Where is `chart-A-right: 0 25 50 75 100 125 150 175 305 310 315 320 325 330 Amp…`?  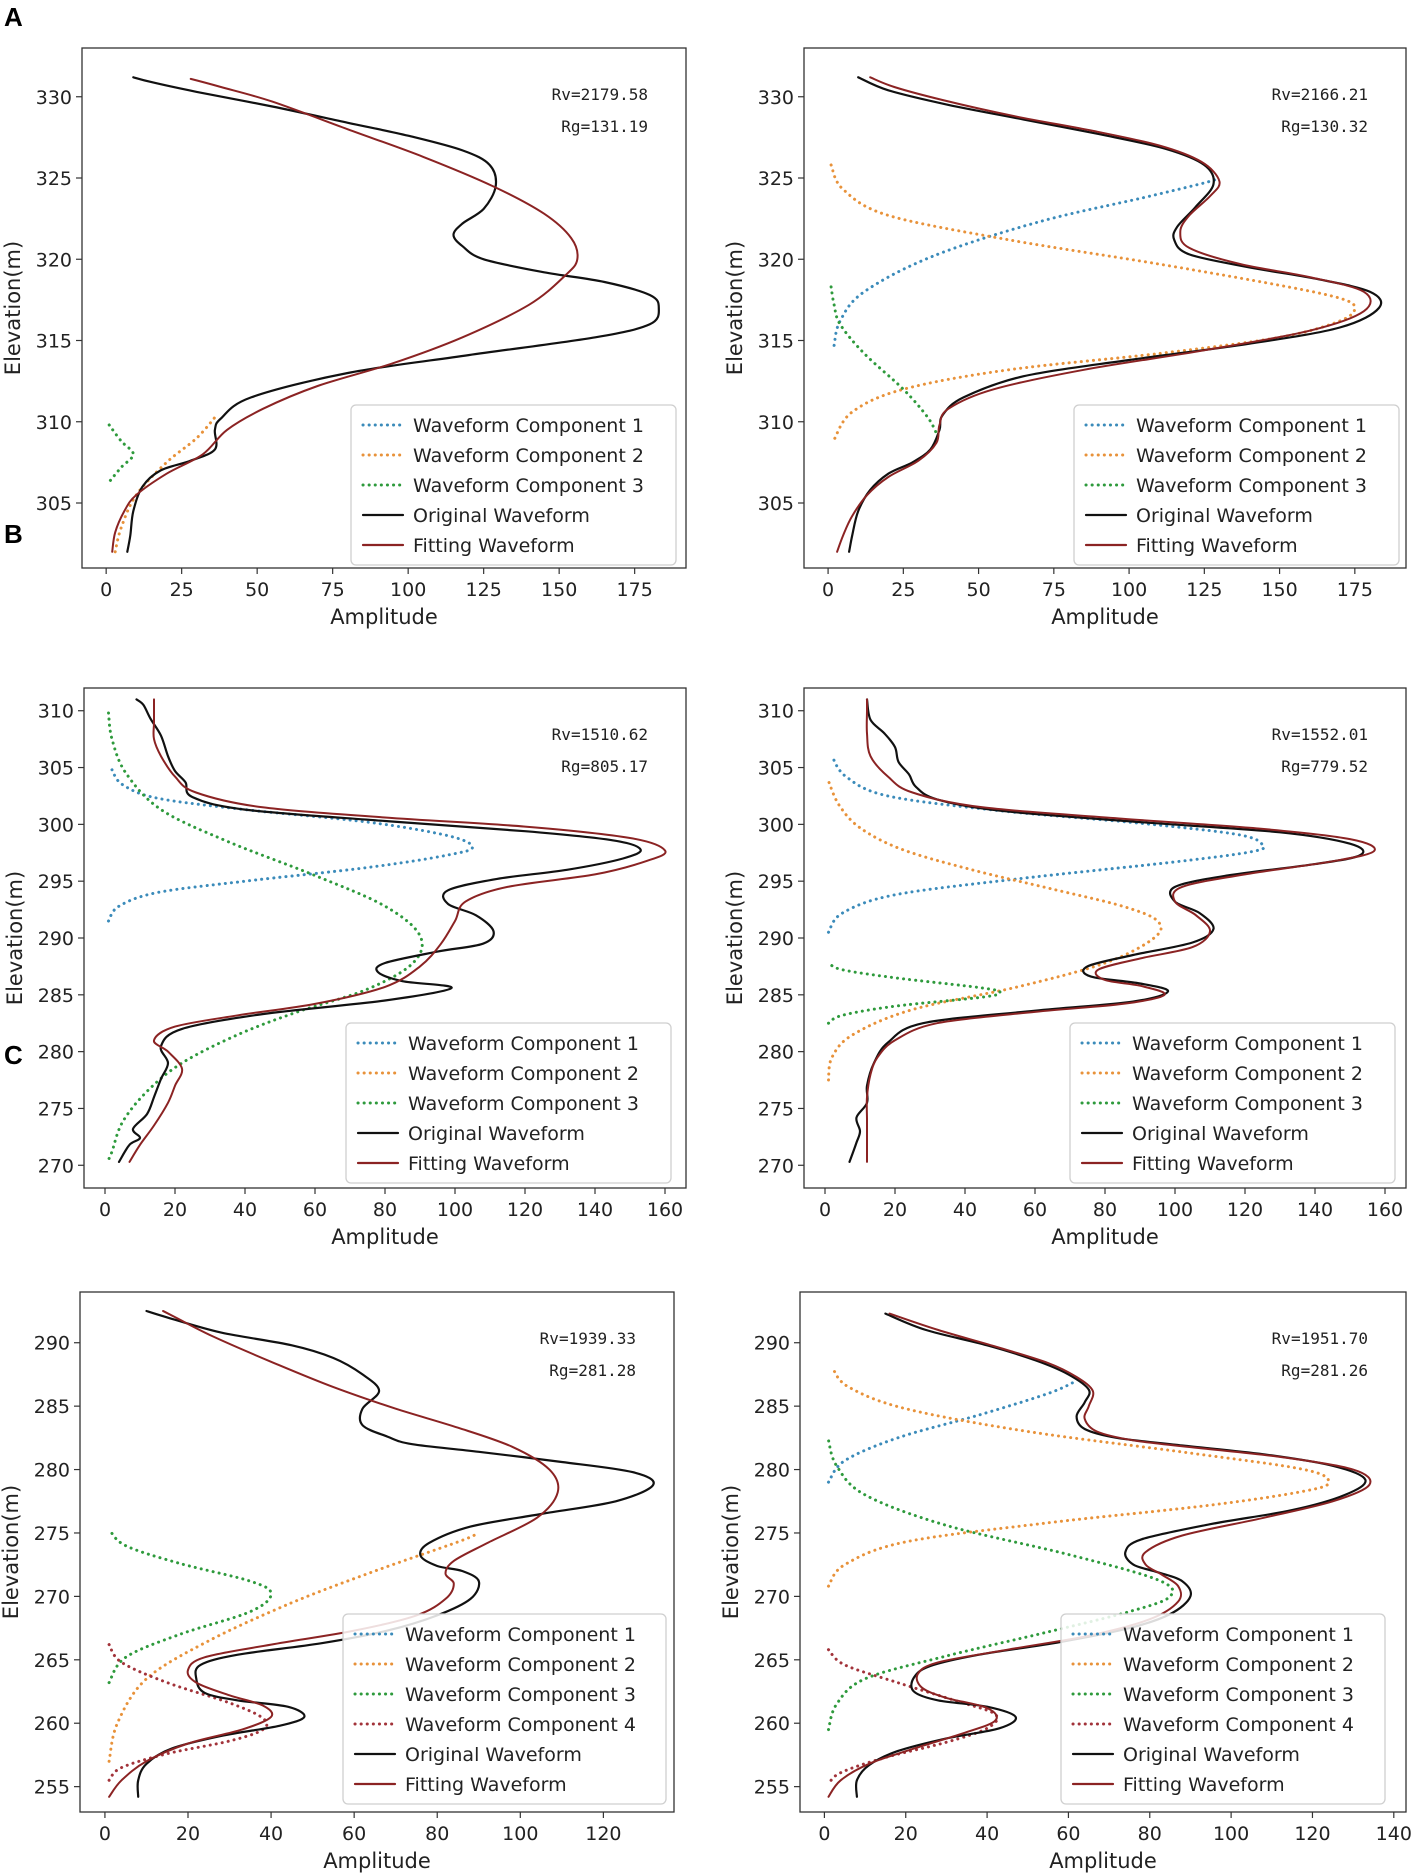
chart-A-right: 0 25 50 75 100 125 150 175 305 310 315 320 325 330 Amp… is located at coordinates (1065, 338).